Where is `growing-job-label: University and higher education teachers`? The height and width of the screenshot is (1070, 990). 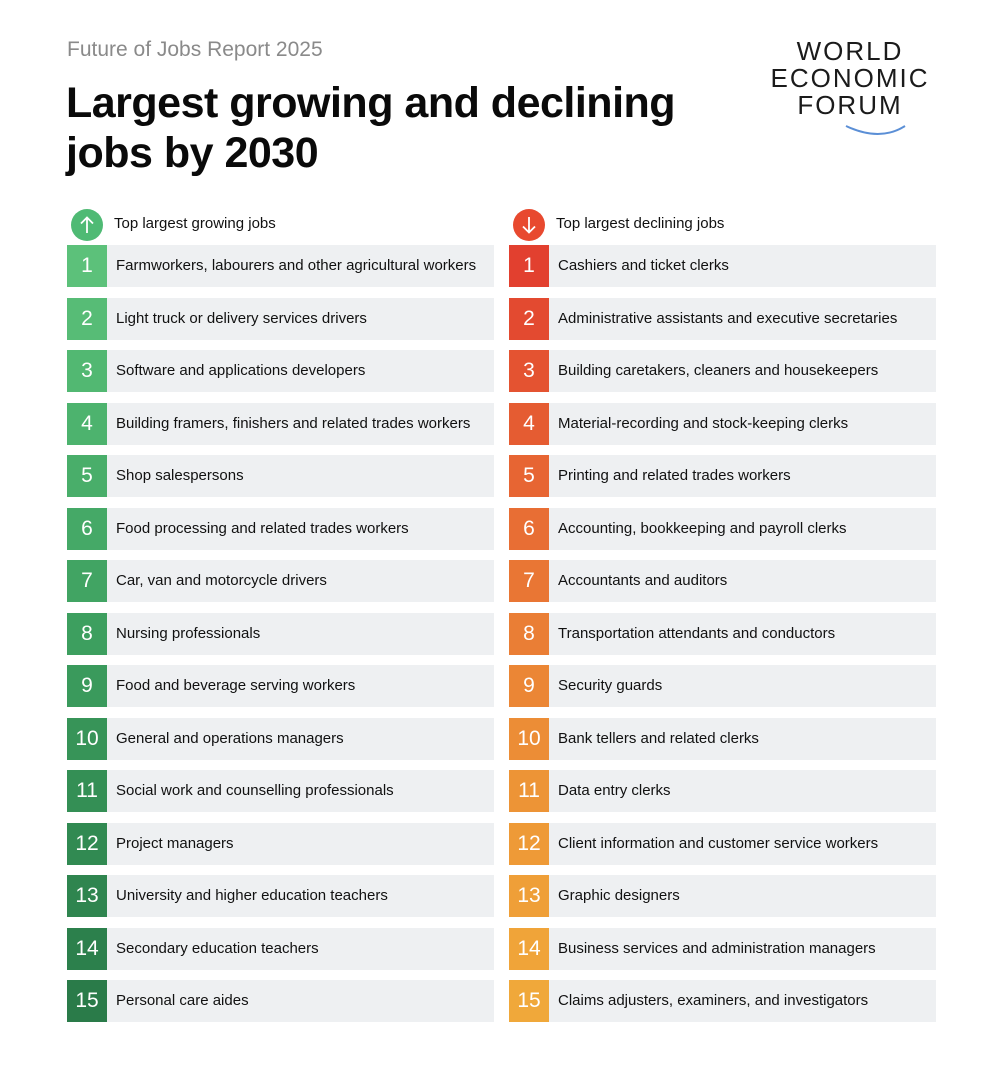
growing-job-label: University and higher education teachers is located at coordinates (252, 895).